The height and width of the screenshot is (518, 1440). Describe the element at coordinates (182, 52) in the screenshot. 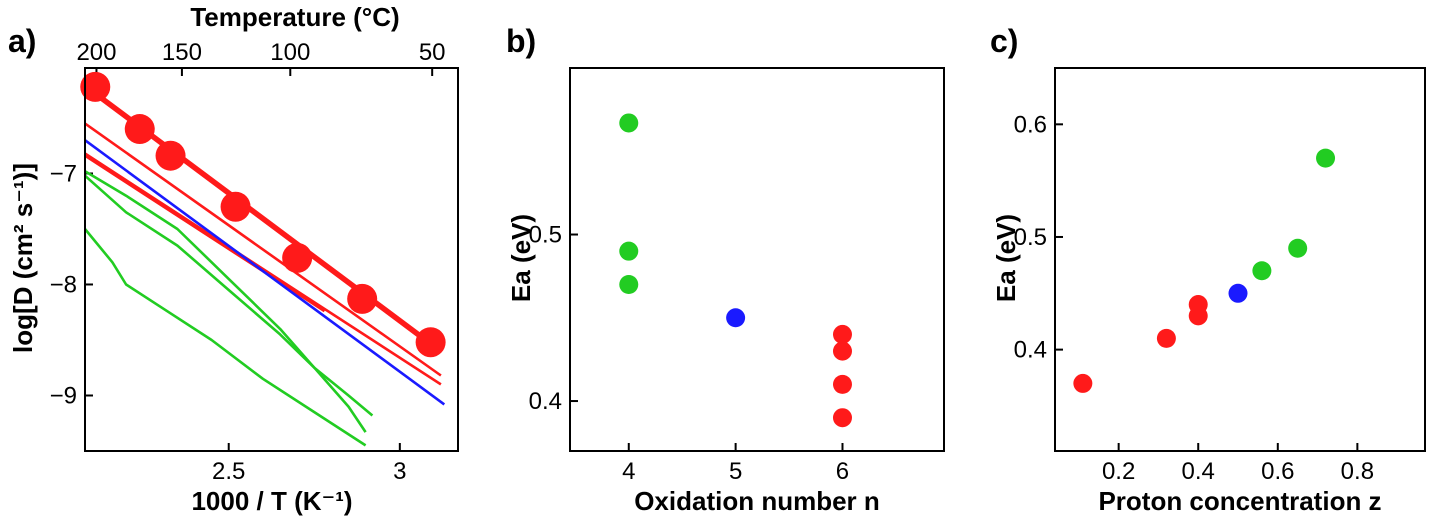

I see `top-tick-label: 150` at that location.